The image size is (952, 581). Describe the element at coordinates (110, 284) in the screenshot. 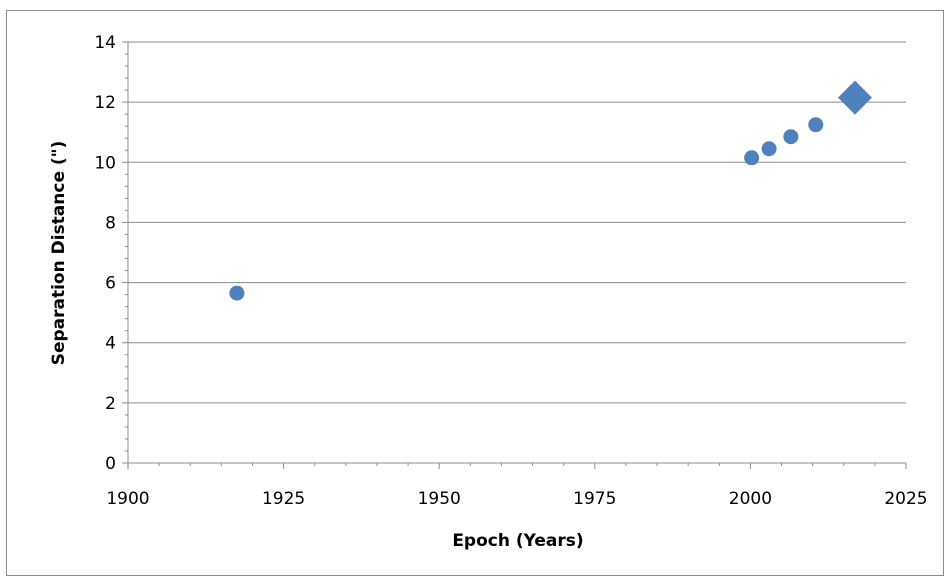

I see `y-tick-label: 6` at that location.